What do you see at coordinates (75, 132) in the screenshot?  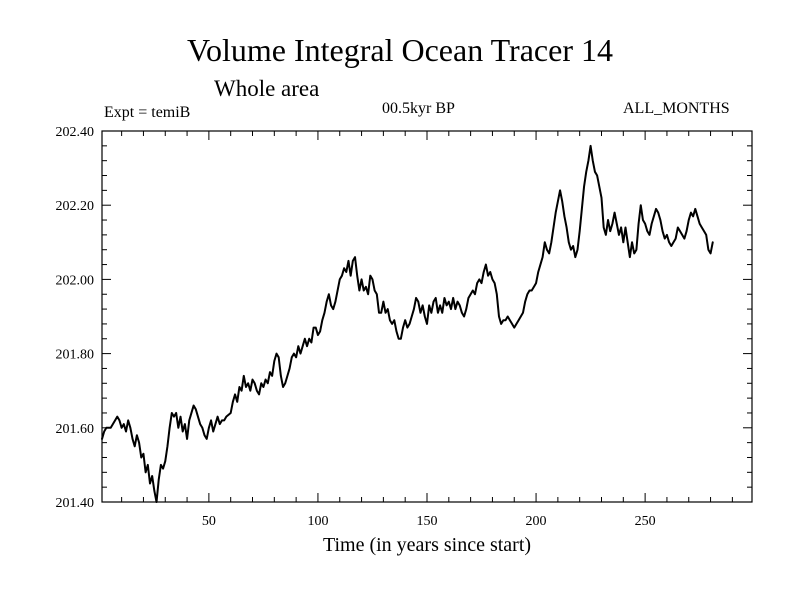 I see `y-tick-label: 202.40` at bounding box center [75, 132].